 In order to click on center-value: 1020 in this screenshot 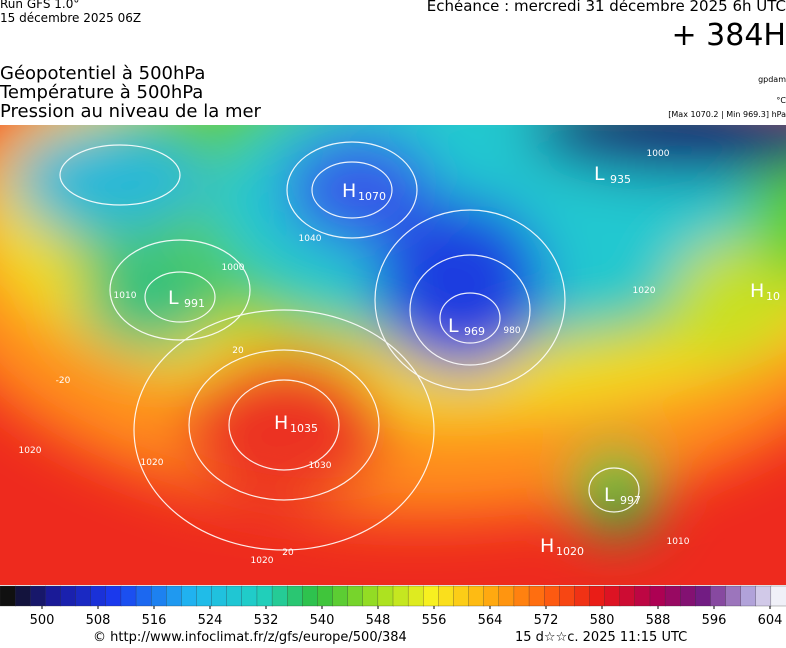, I will do `click(570, 551)`.